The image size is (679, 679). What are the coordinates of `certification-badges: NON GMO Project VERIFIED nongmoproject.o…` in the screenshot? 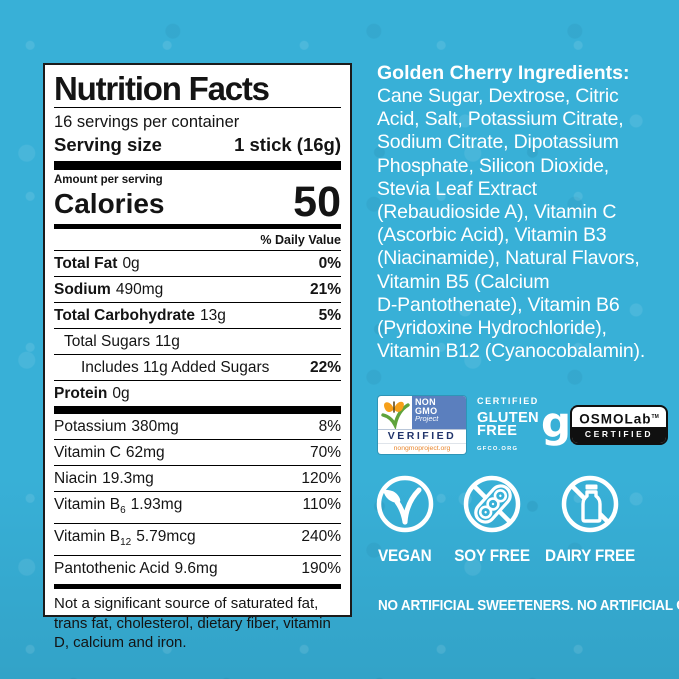 It's located at (523, 425).